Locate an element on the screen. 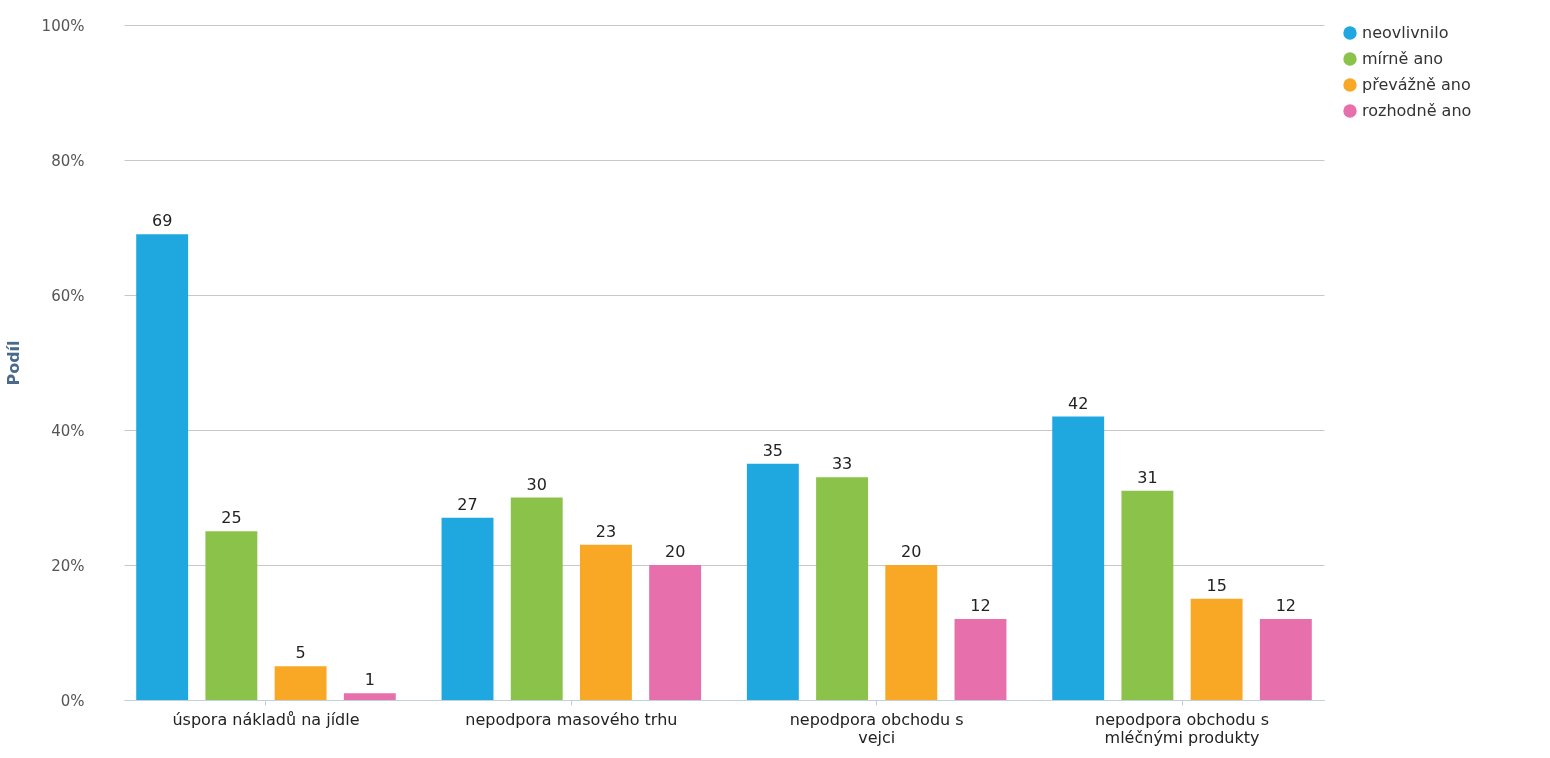  data-label: 42 is located at coordinates (1078, 403).